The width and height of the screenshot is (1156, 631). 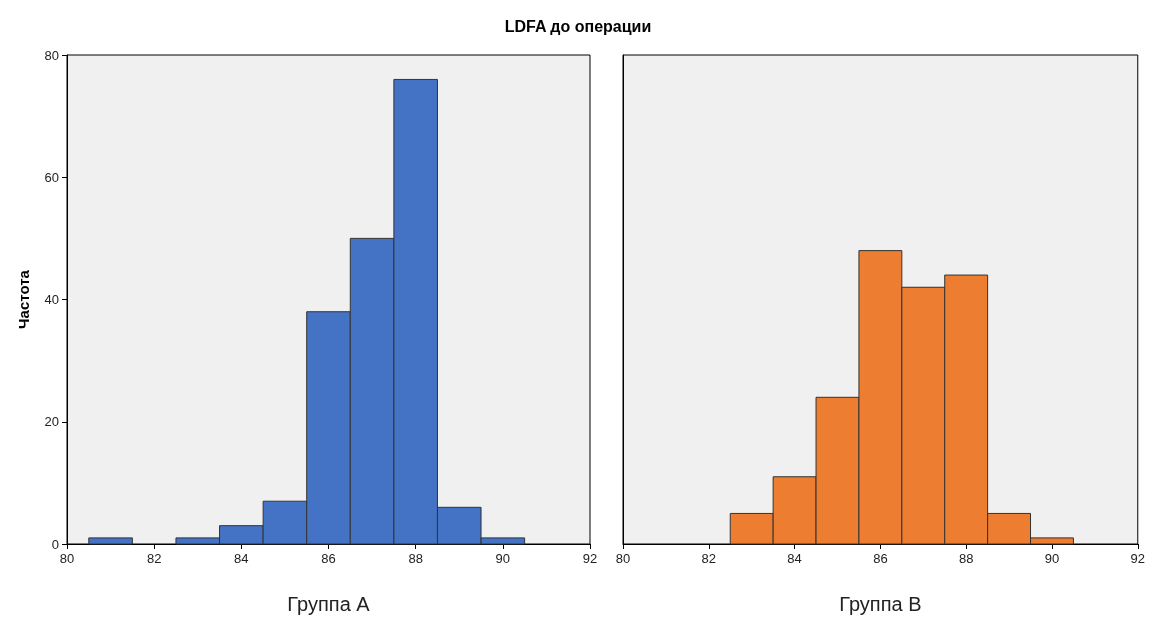 I want to click on x-axis-title: Группа А, so click(x=329, y=604).